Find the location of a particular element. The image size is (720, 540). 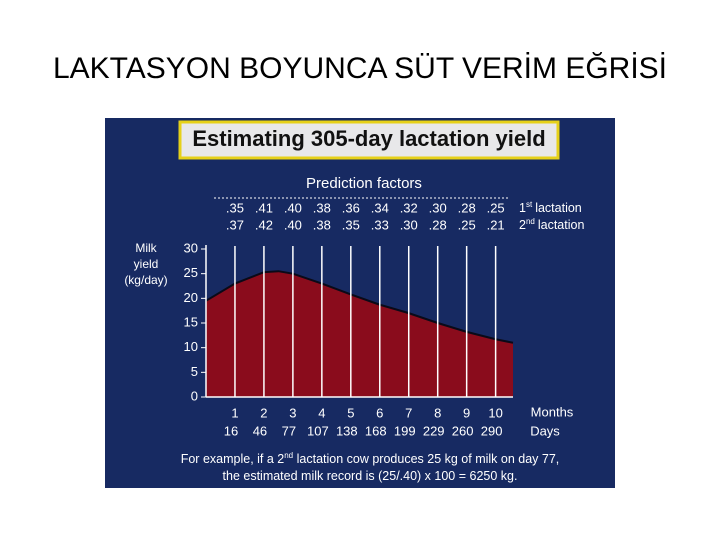

factor-value: .21 is located at coordinates (496, 224).